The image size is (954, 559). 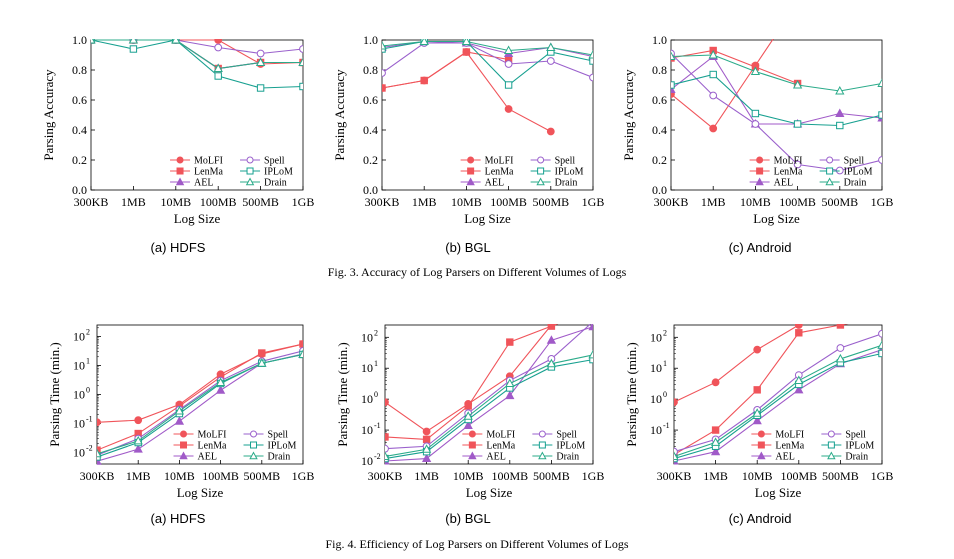 I want to click on y-tick-exponent: -2, so click(x=89, y=447).